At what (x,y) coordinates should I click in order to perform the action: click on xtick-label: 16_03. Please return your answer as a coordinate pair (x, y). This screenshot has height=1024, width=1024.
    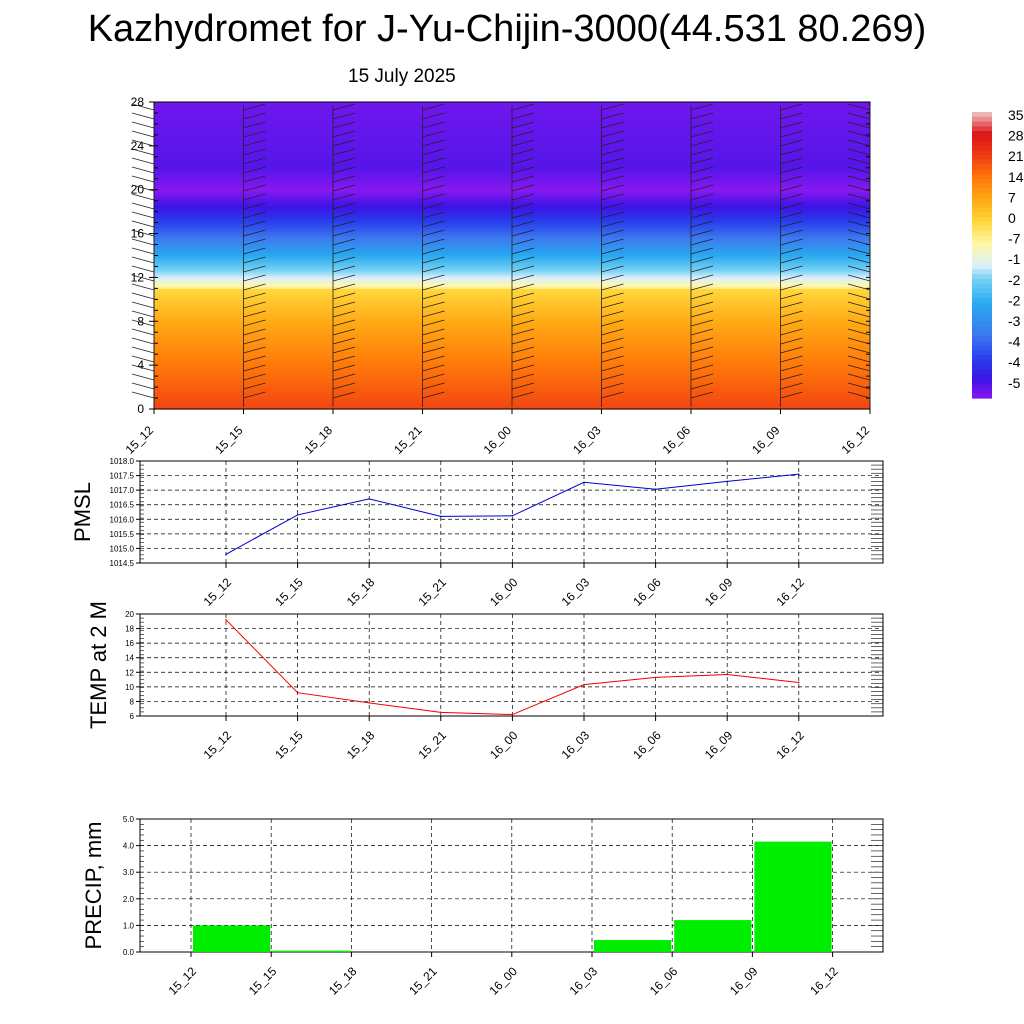
    Looking at the image, I should click on (576, 592).